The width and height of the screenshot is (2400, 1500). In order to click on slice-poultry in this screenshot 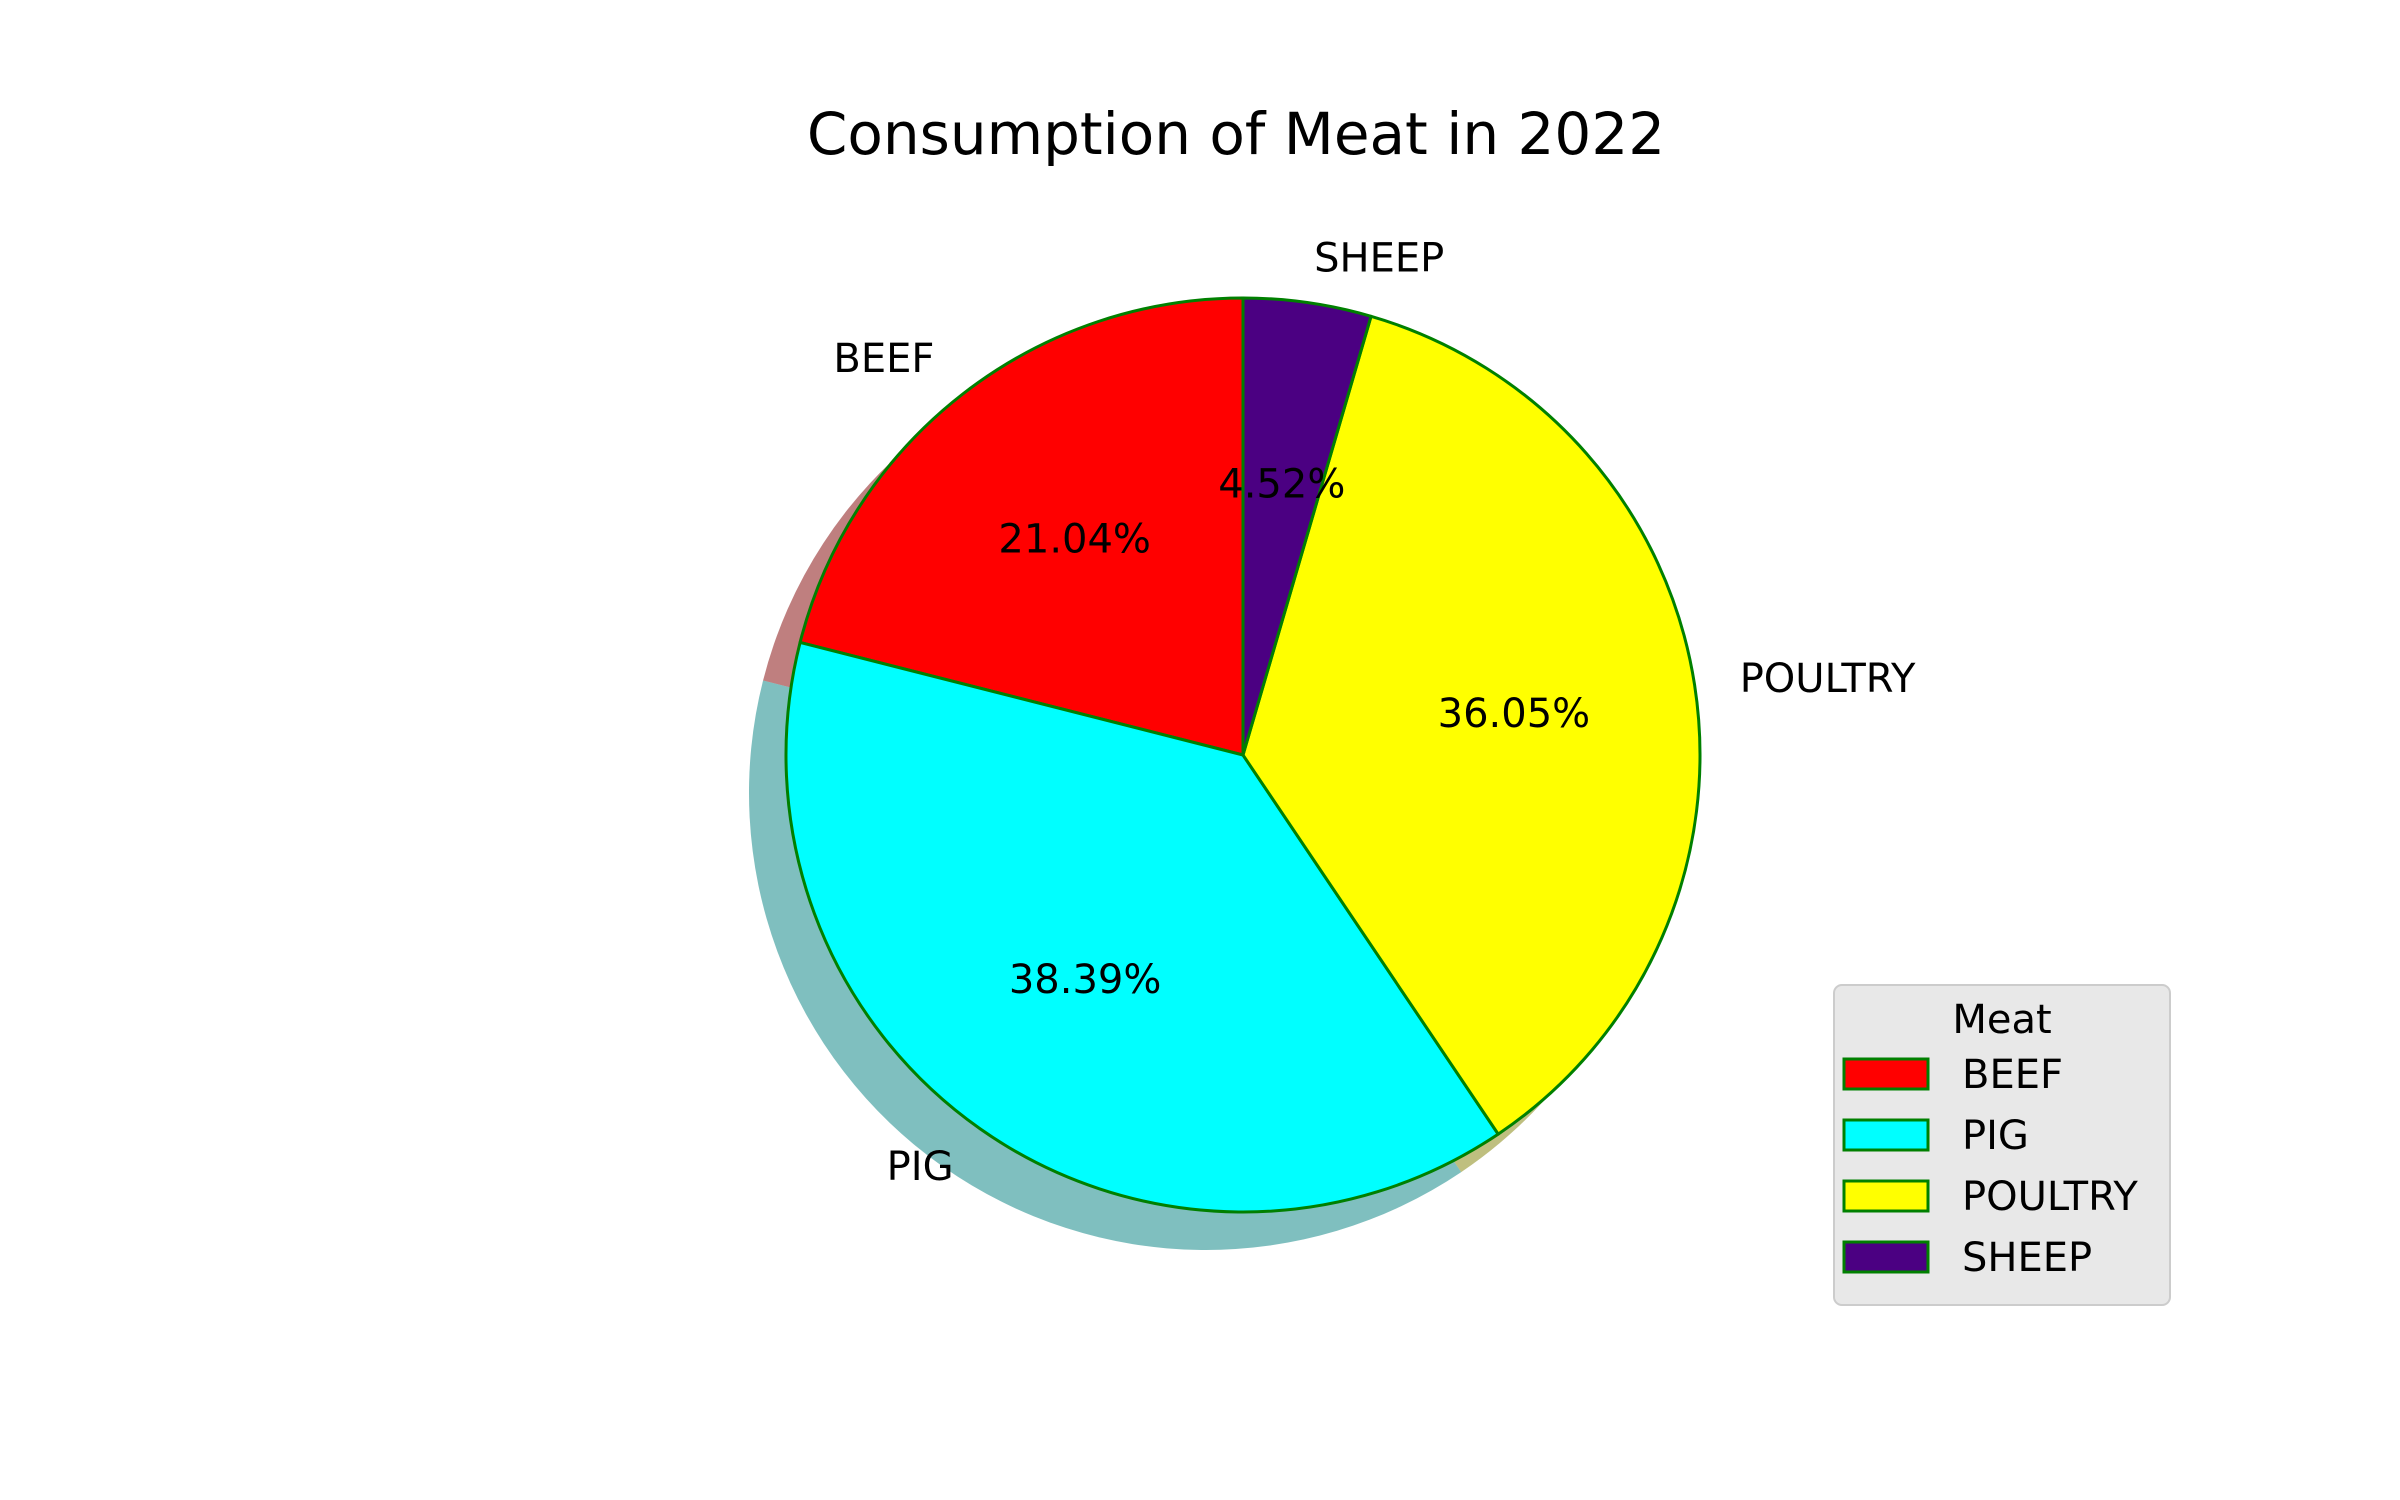, I will do `click(1471, 725)`.